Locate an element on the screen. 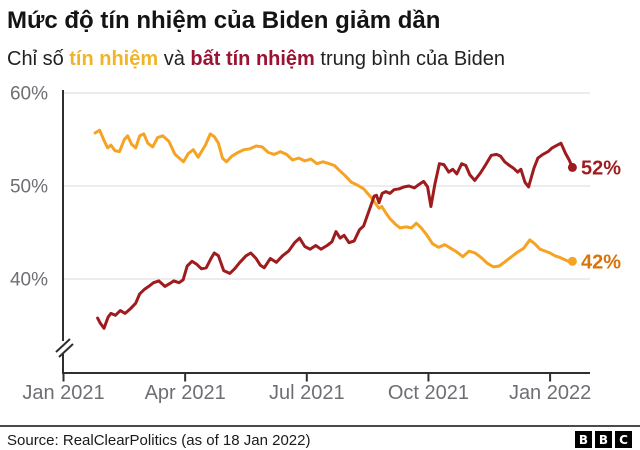 The image size is (640, 450). subtitle-keyword-disapproval: bất tín nhiệm is located at coordinates (252, 59).